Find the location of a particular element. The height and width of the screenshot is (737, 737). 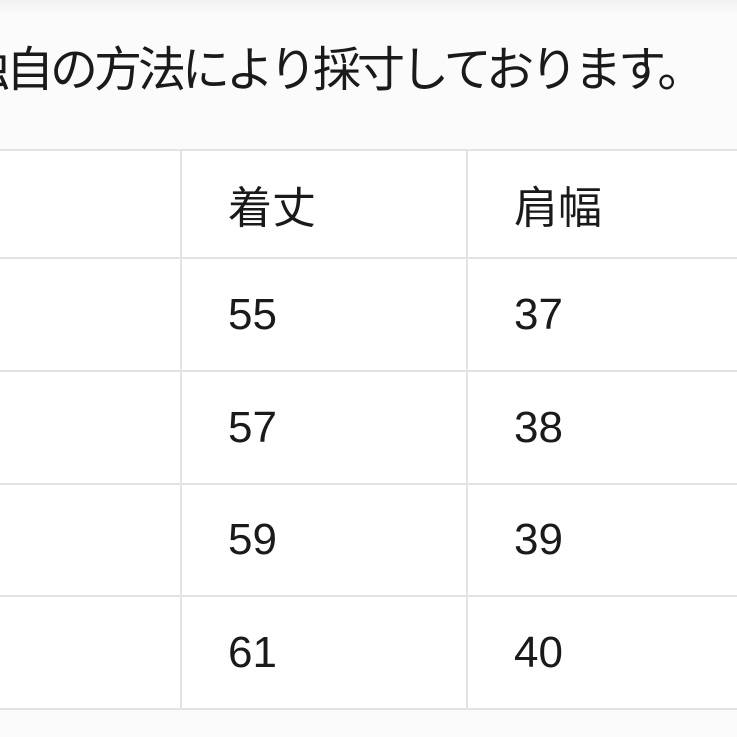

cell-length: 57 is located at coordinates (325, 428).